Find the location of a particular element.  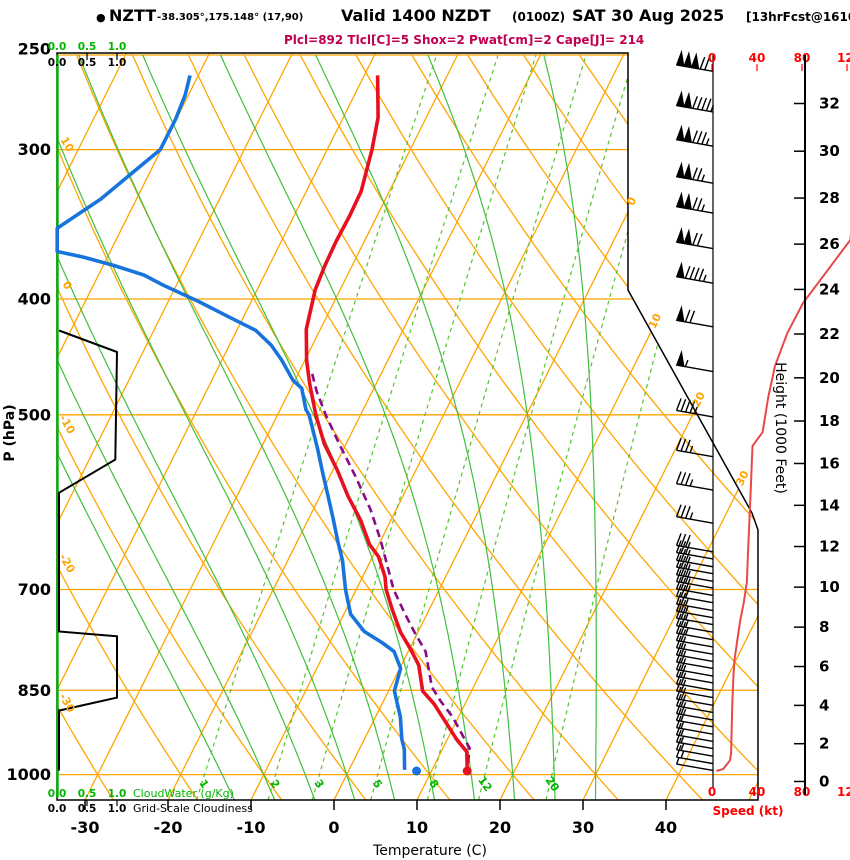

valid-time: Valid 1400 NZDT is located at coordinates (416, 15).